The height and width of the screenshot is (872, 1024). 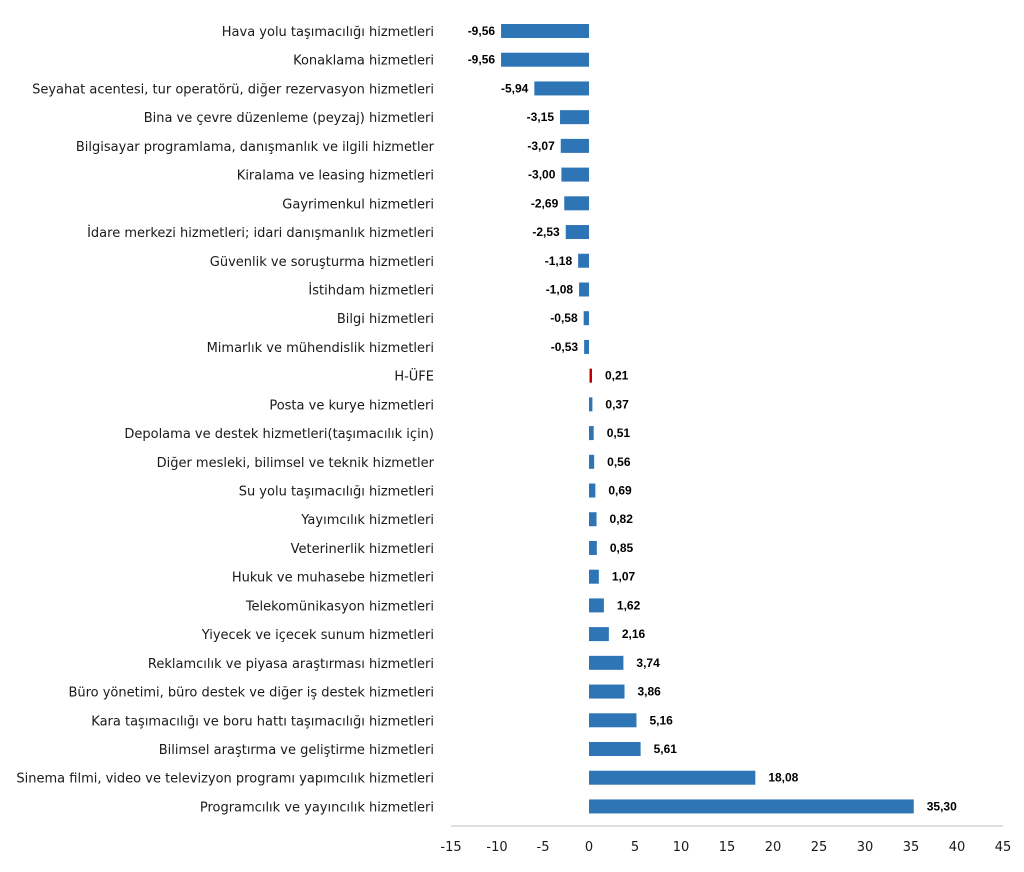 I want to click on data-label: 5,61, so click(x=666, y=749).